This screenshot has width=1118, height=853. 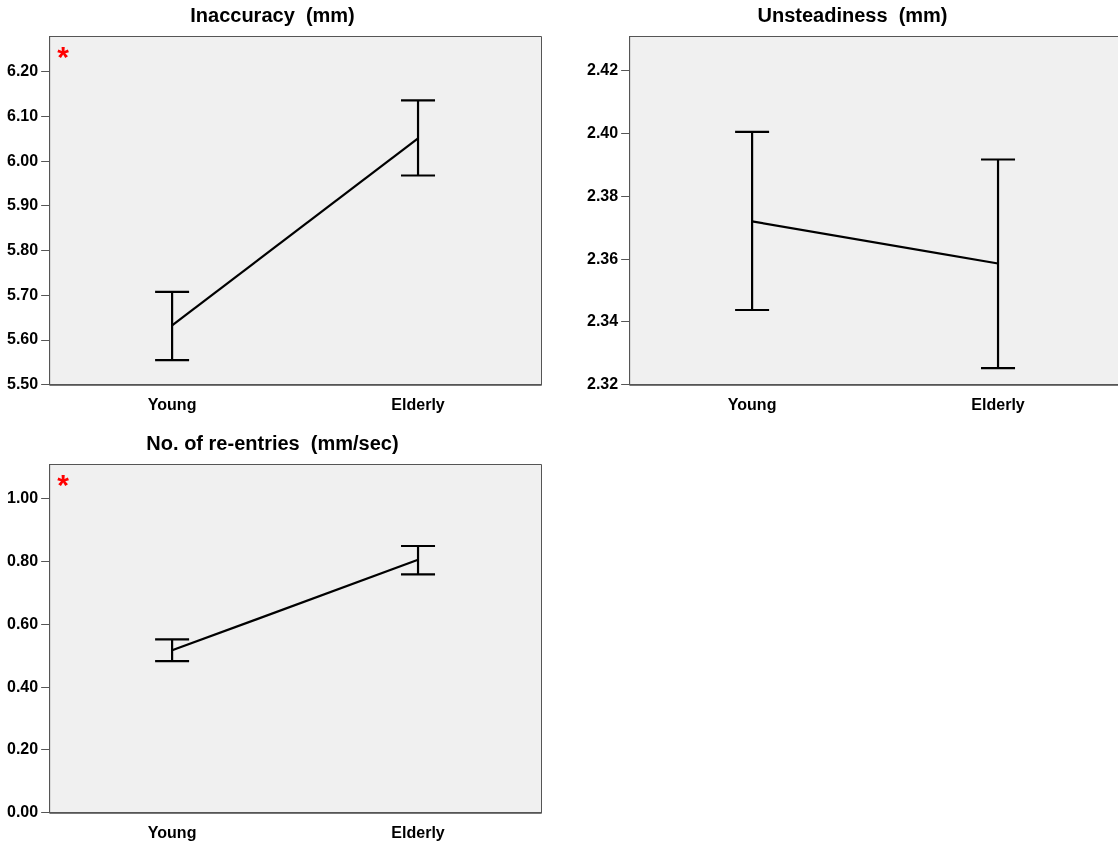 I want to click on y-tick-label: 2.42, so click(x=603, y=69).